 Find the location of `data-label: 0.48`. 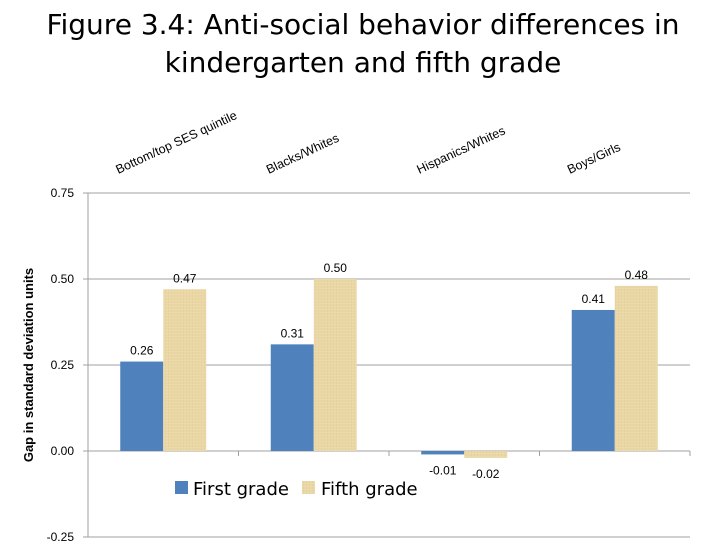

data-label: 0.48 is located at coordinates (637, 275).